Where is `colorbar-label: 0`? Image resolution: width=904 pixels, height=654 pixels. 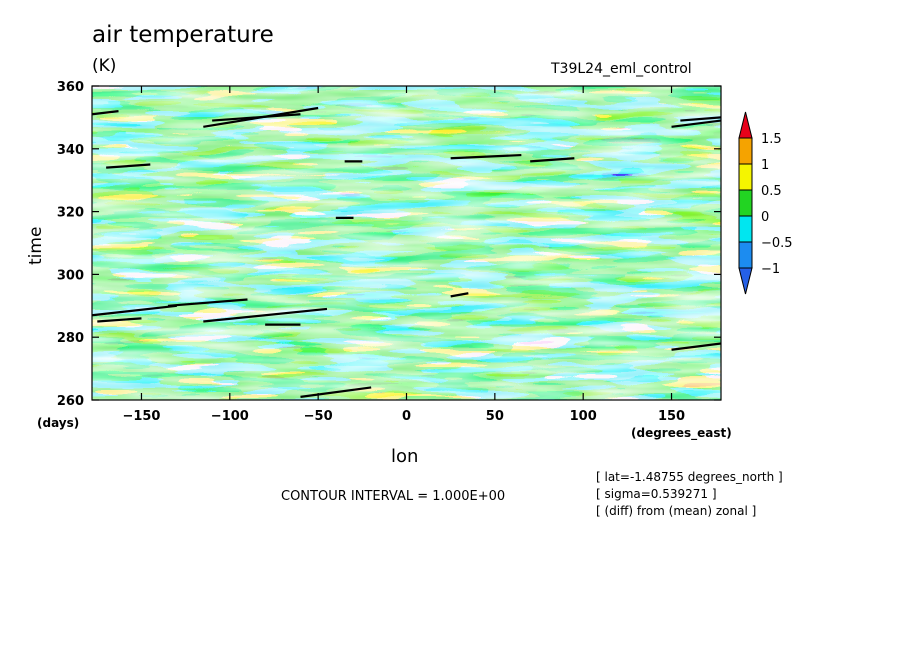 colorbar-label: 0 is located at coordinates (765, 217).